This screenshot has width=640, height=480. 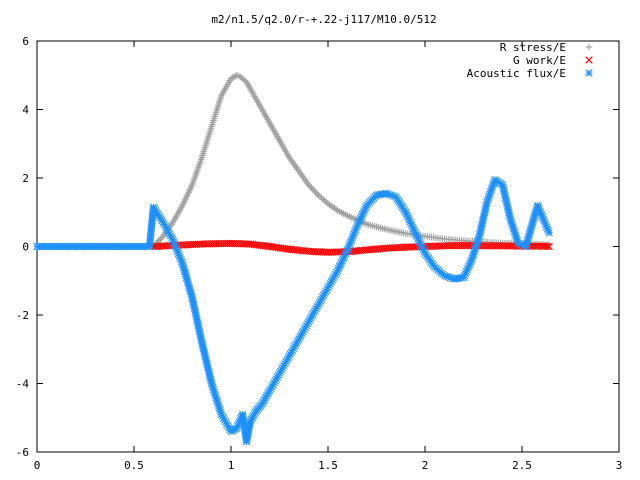 What do you see at coordinates (533, 47) in the screenshot?
I see `legend-label: R stress/E` at bounding box center [533, 47].